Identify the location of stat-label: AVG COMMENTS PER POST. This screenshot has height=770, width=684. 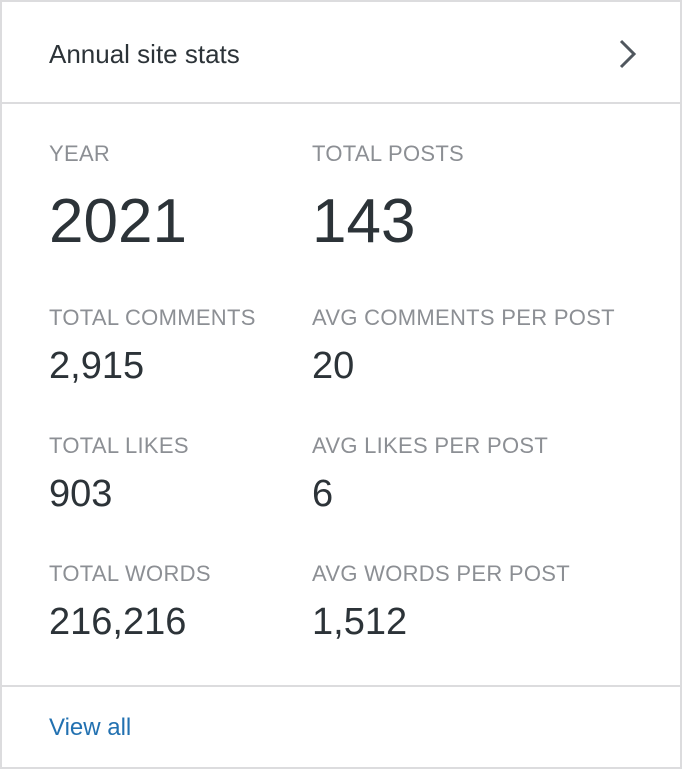
(463, 317).